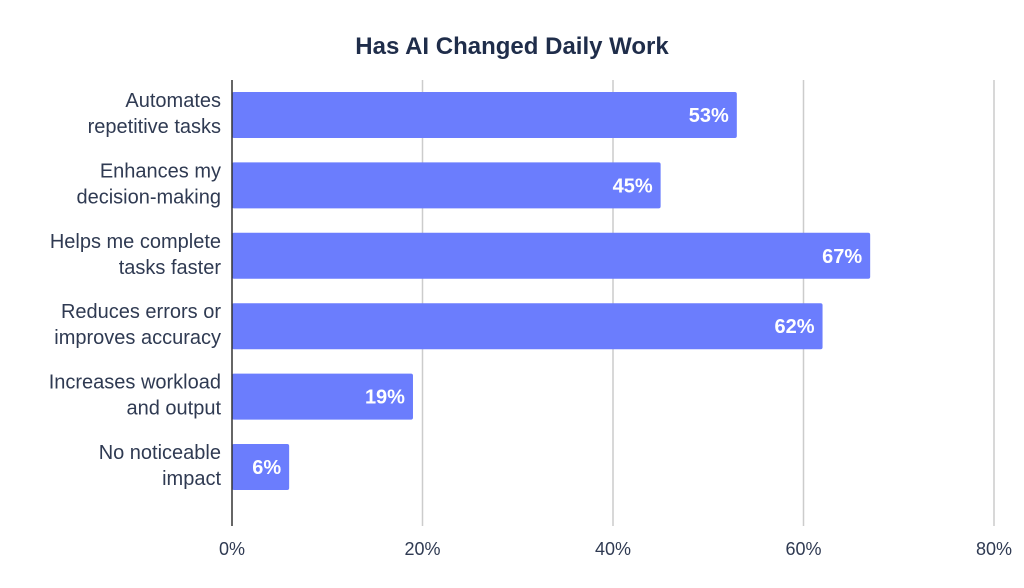 The width and height of the screenshot is (1024, 588). Describe the element at coordinates (795, 327) in the screenshot. I see `data-label: 62%` at that location.